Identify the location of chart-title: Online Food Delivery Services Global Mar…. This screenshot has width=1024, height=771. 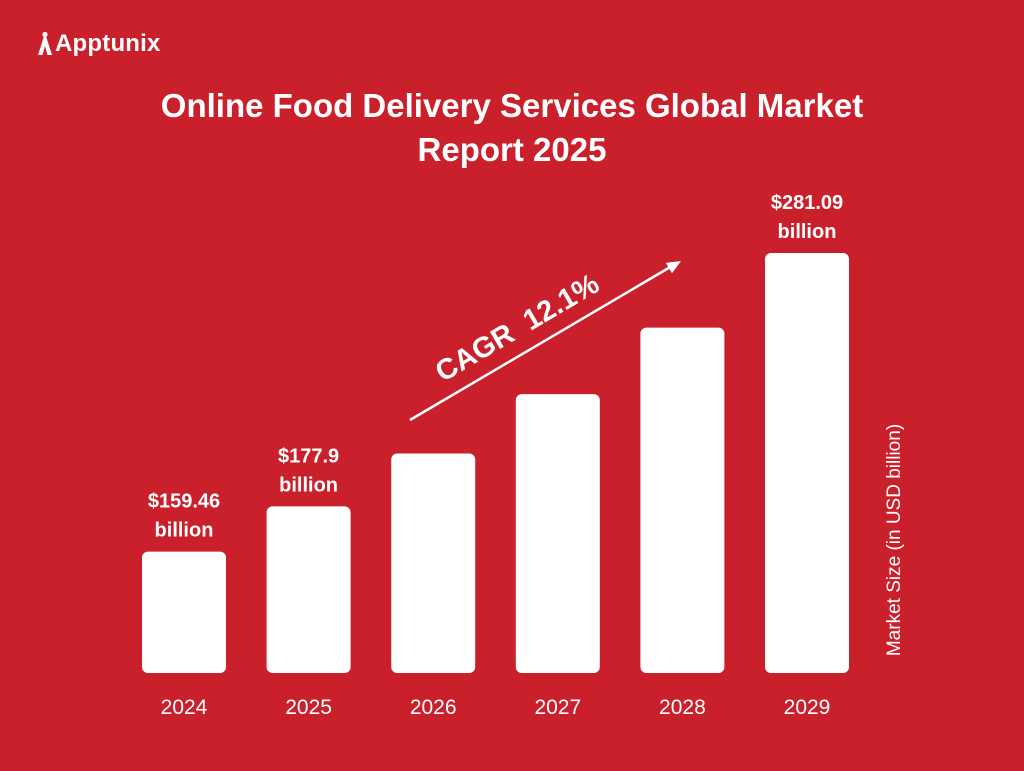
(512, 128).